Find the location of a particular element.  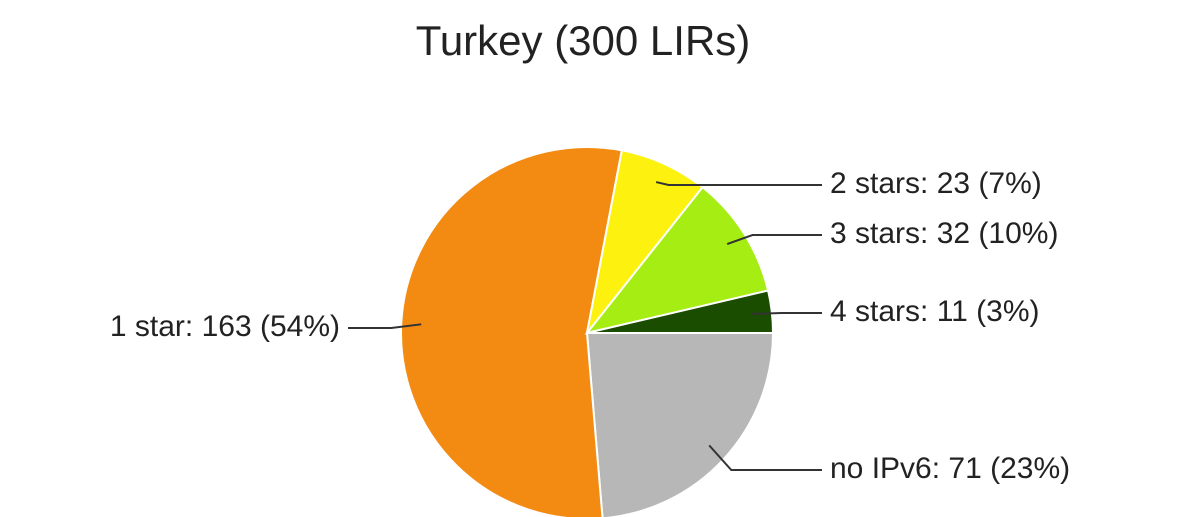

slice-label: 1 star: 163 (54%) is located at coordinates (225, 326).